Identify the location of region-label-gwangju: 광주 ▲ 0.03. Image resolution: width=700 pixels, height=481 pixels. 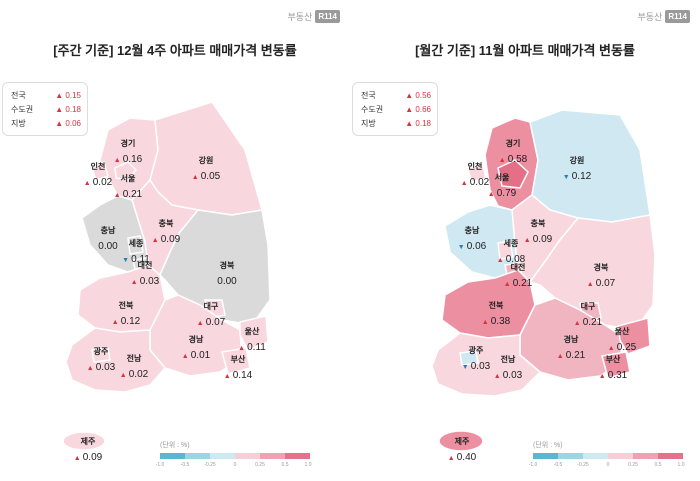
(101, 360).